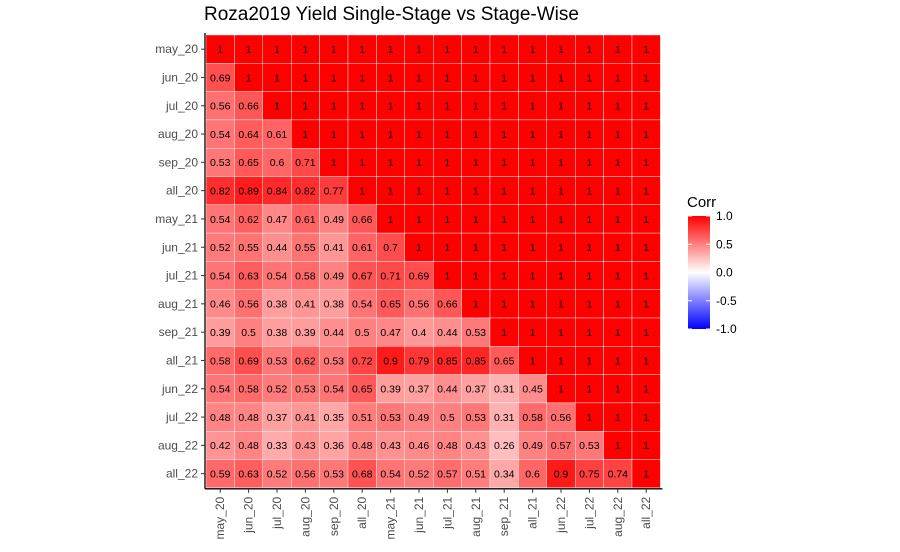 The image size is (900, 552). Describe the element at coordinates (334, 191) in the screenshot. I see `cell-value-label: 0.77` at that location.